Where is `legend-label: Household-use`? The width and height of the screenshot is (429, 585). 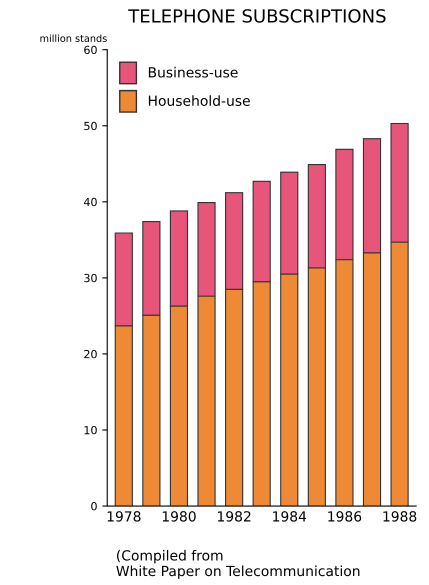
legend-label: Household-use is located at coordinates (199, 100).